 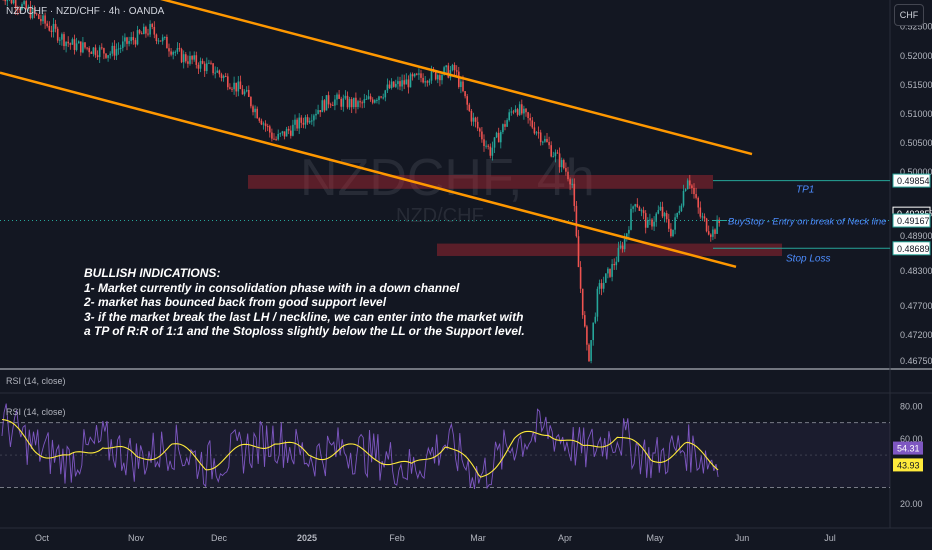 I want to click on price-badge-text: 0.49167, so click(x=913, y=221).